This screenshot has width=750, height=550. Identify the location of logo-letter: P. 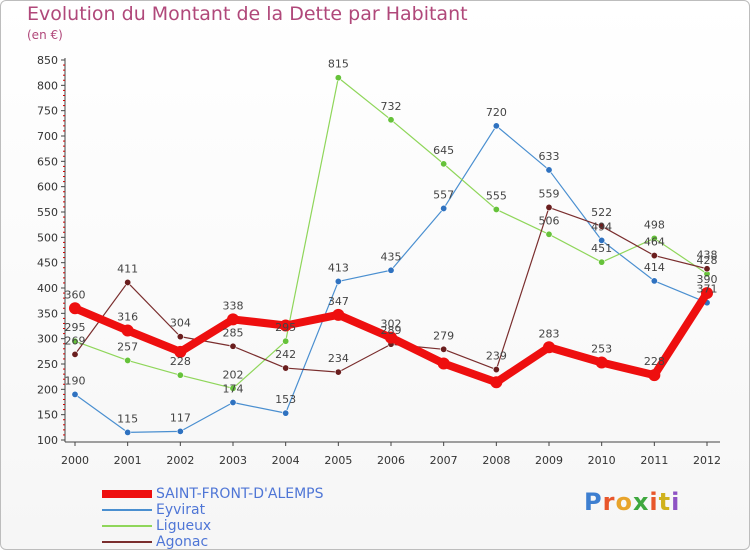
(593, 502).